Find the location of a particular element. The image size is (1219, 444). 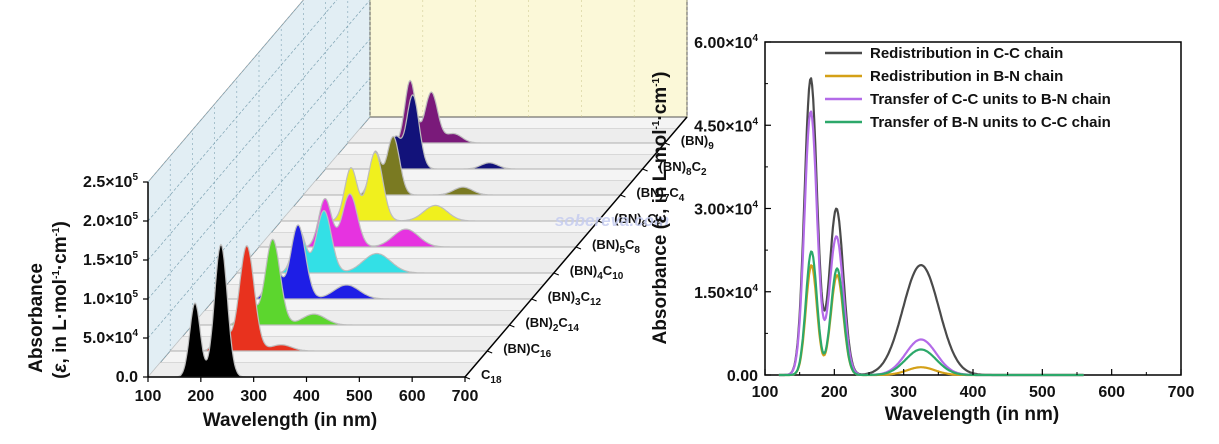

y-axis-label-line2: (ε, in L·mol-1·cm-1) is located at coordinates (60, 300).